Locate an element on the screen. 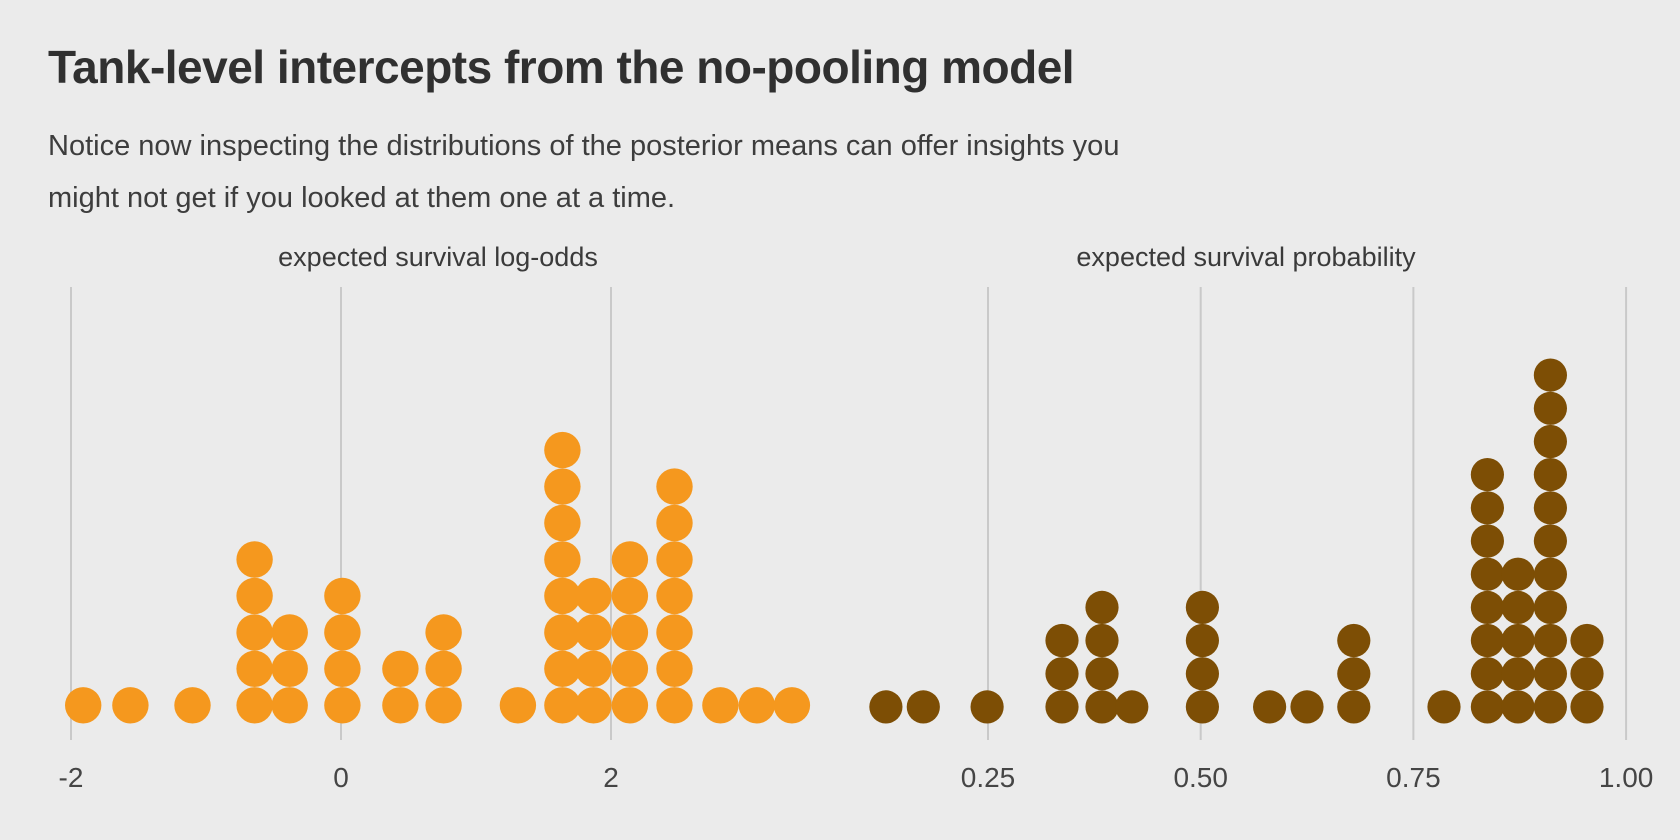  tick-label: 0.75 is located at coordinates (1413, 777).